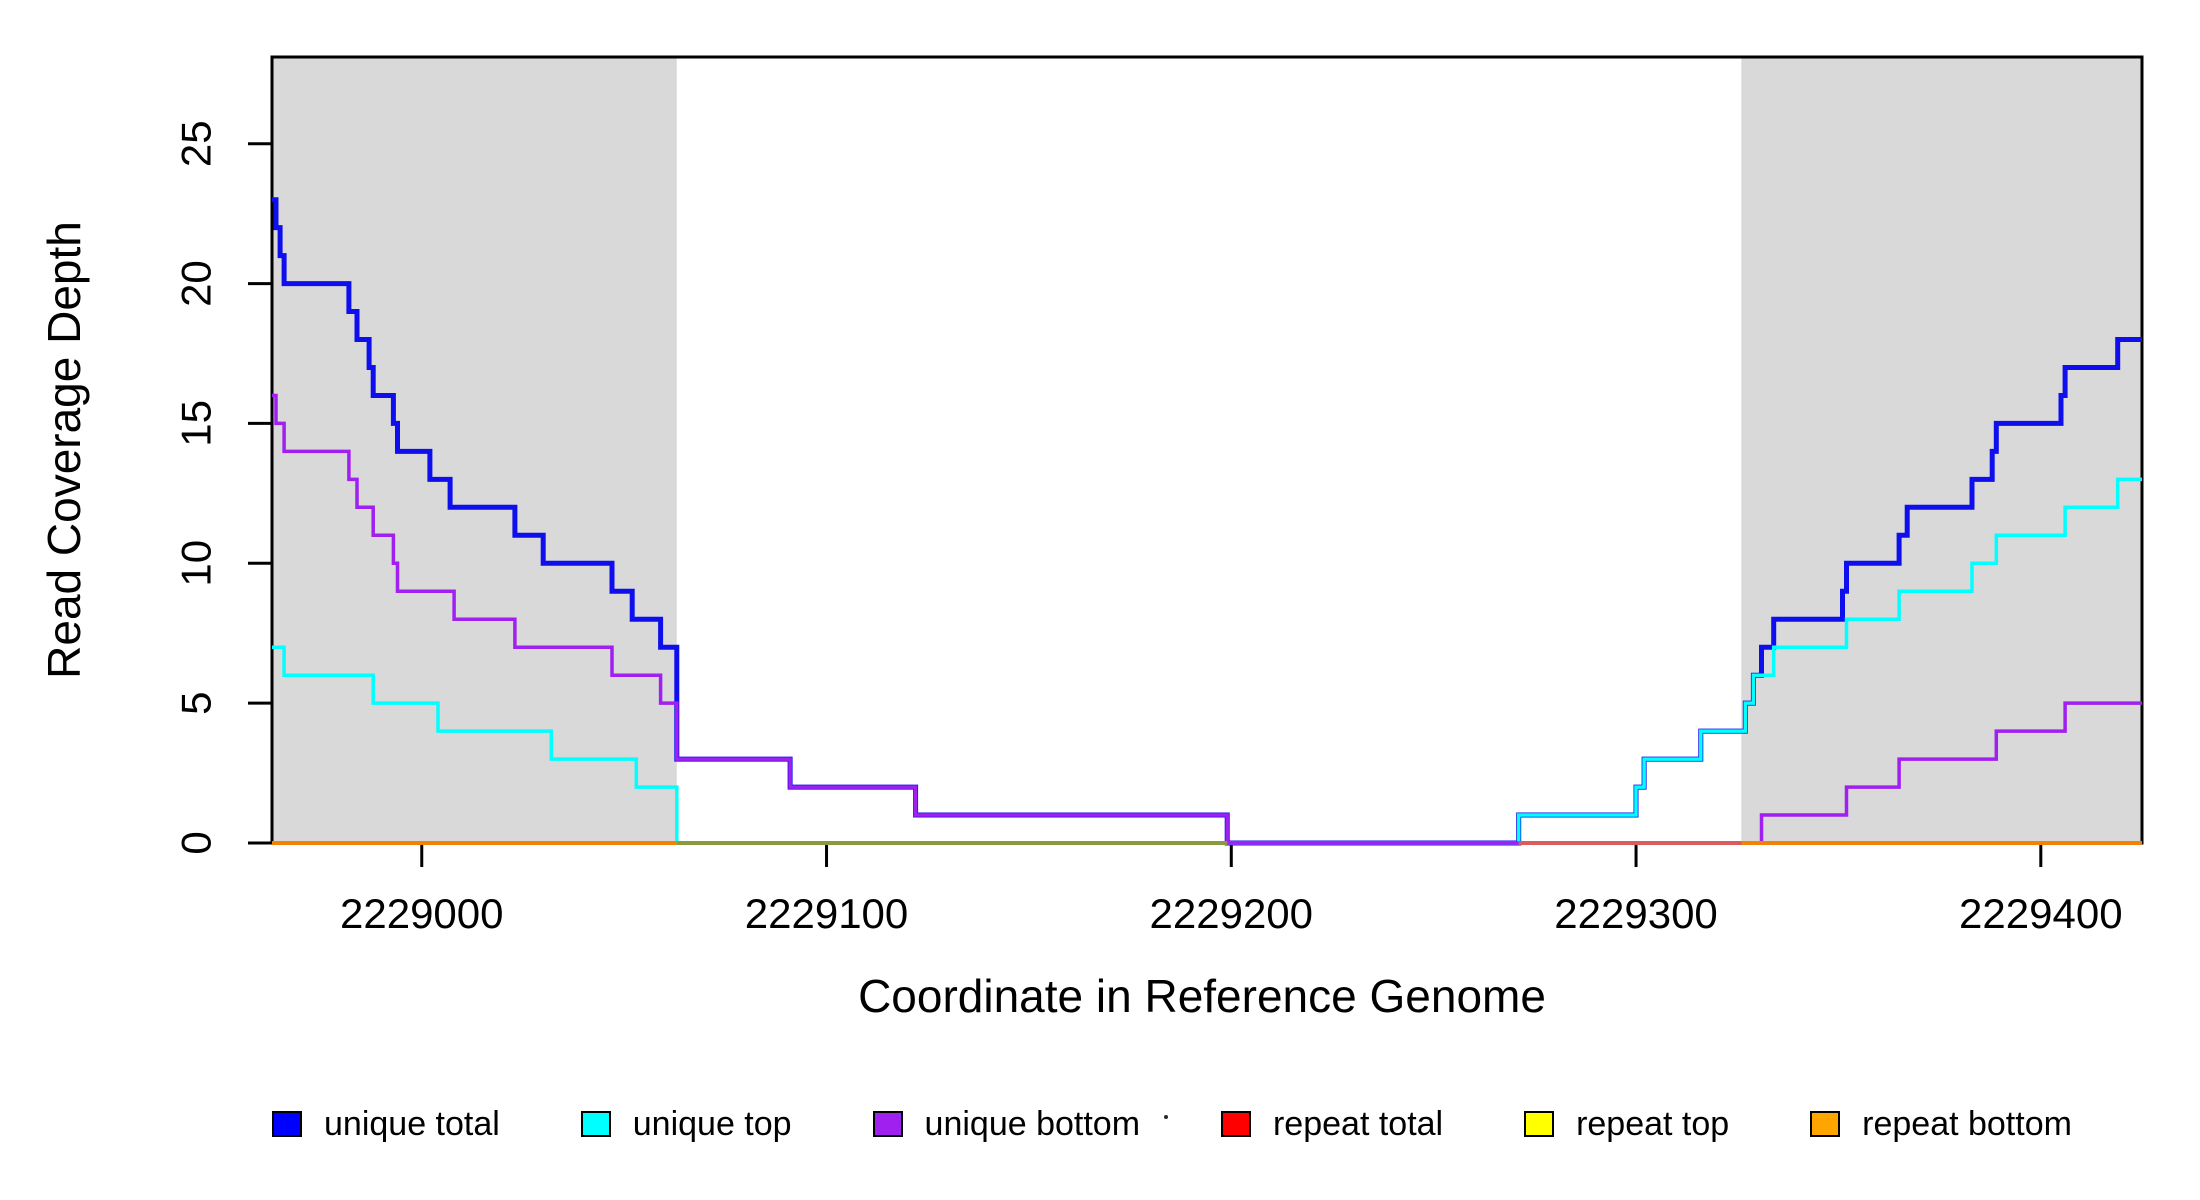 The image size is (2200, 1200). Describe the element at coordinates (1825, 1124) in the screenshot. I see `legend-swatch-repeat-bottom` at that location.